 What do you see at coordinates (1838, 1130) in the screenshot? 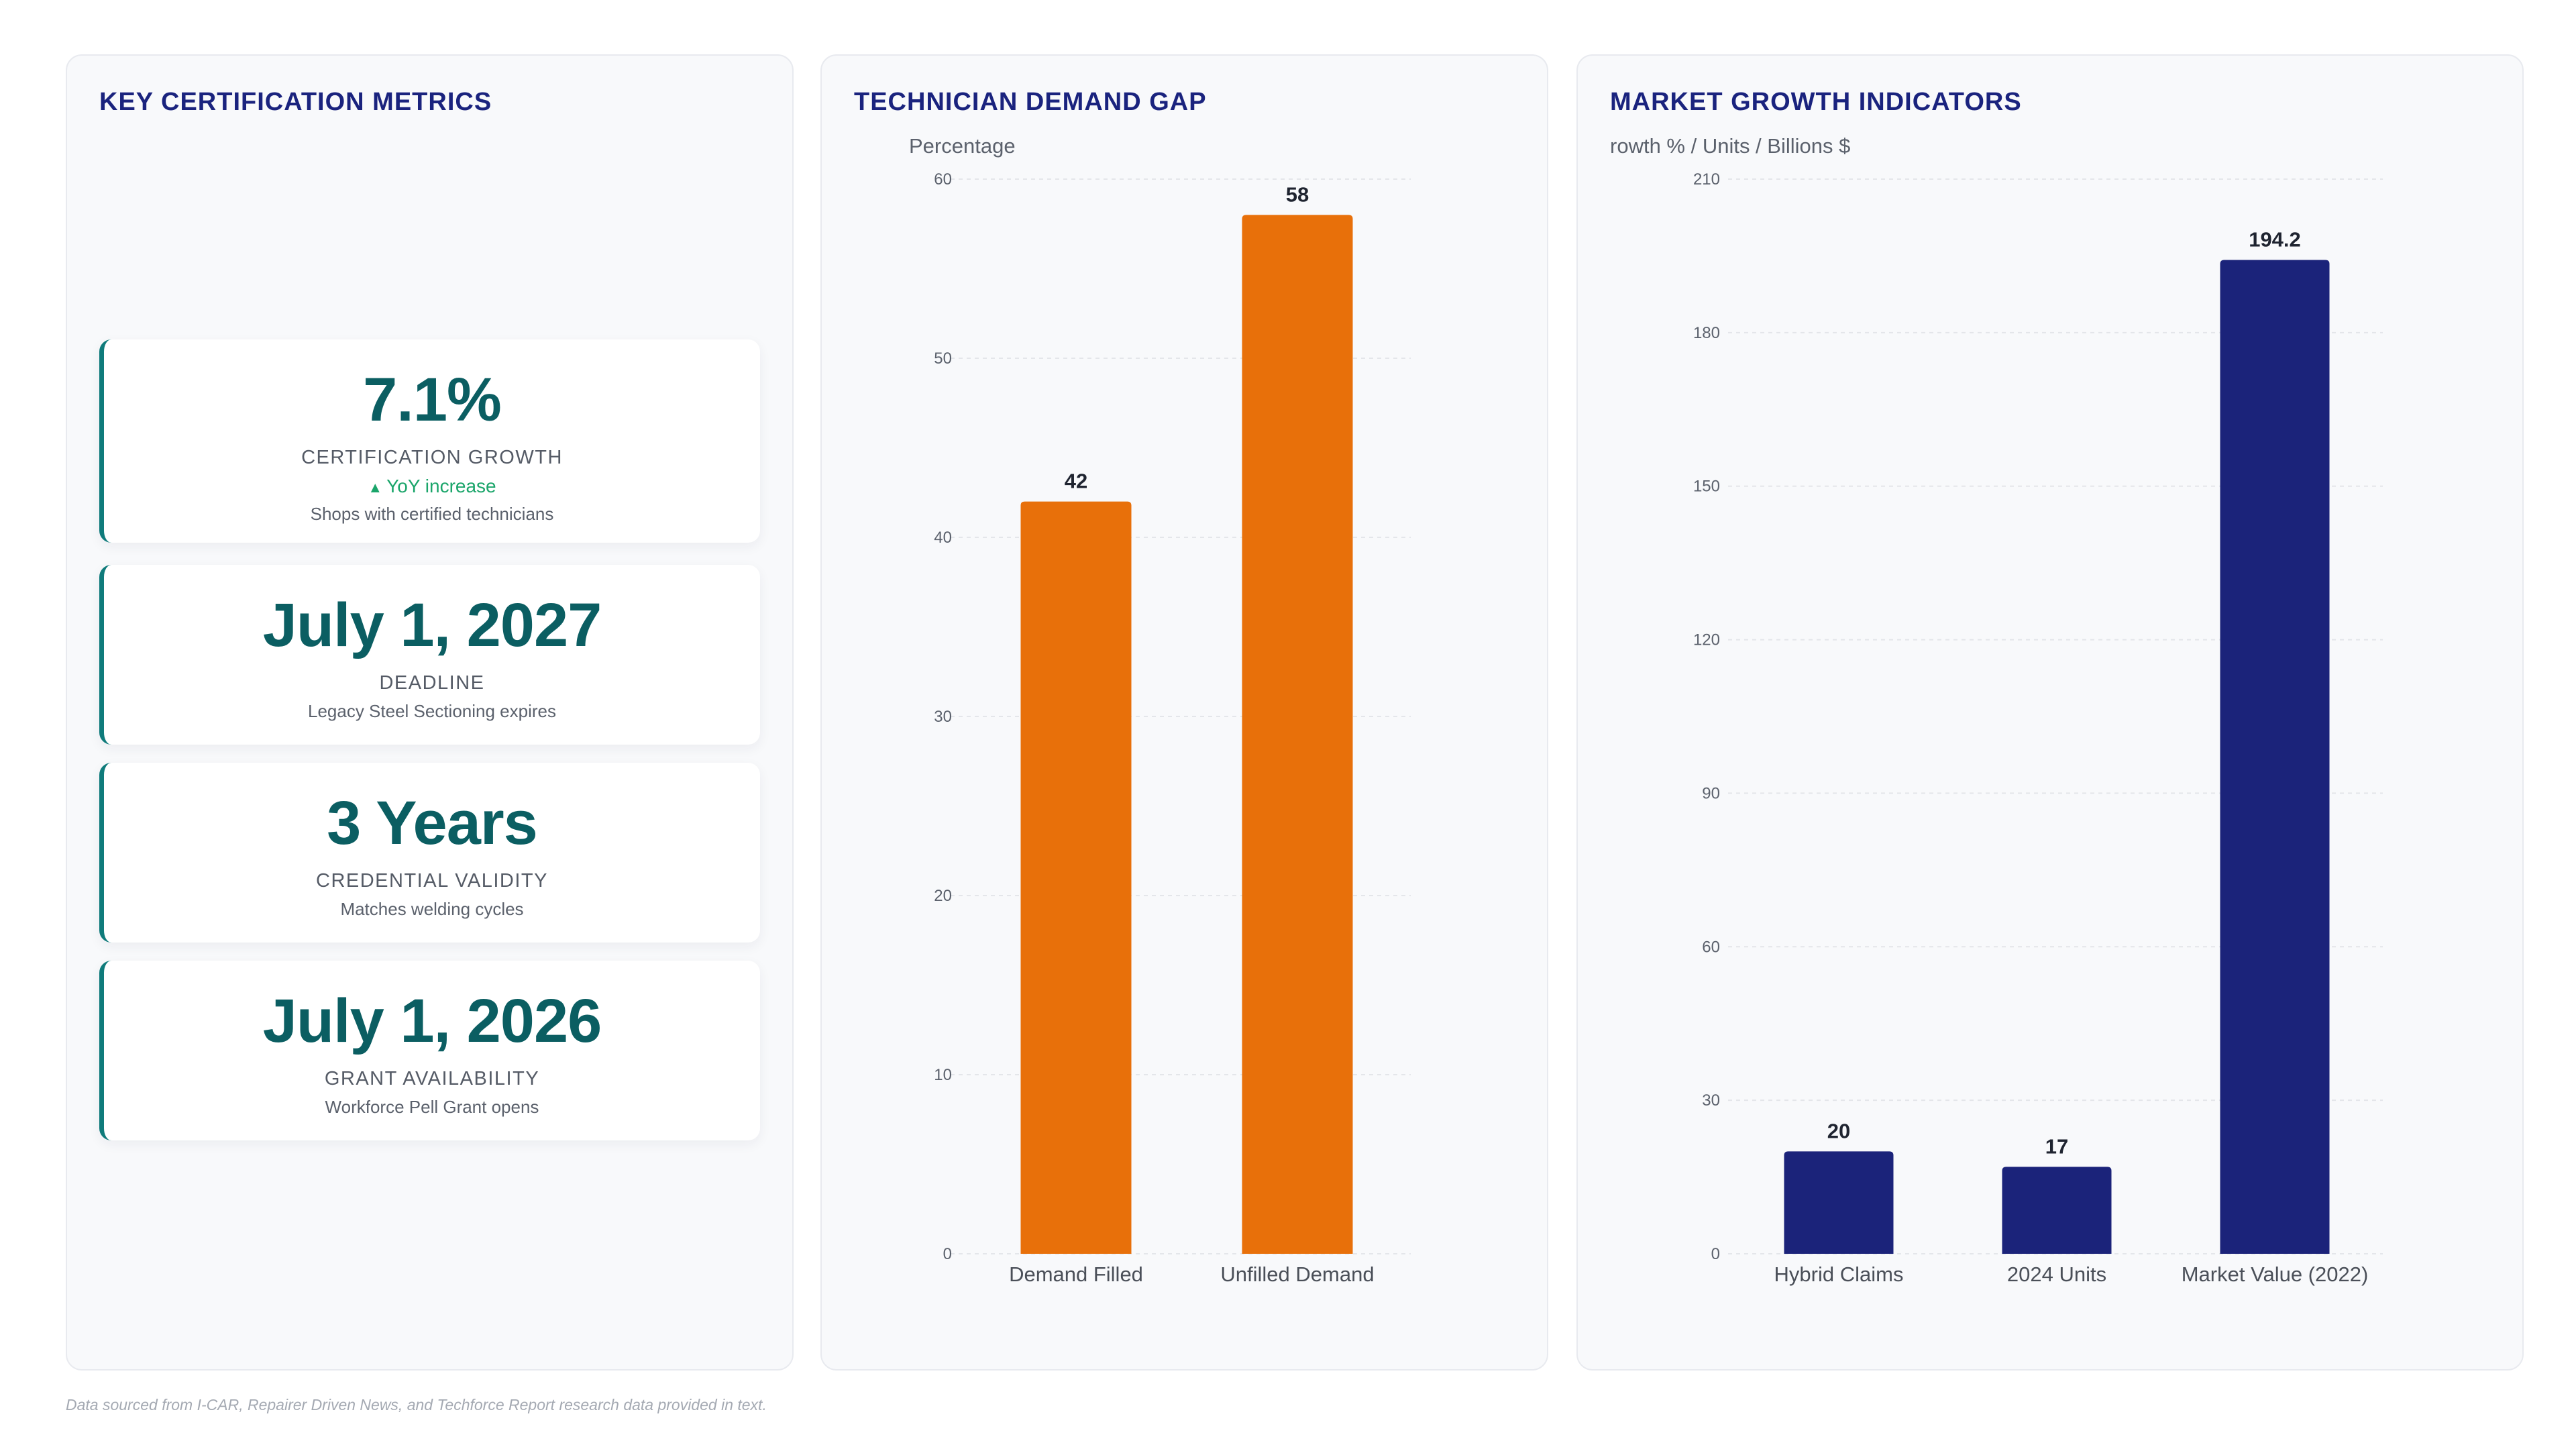
I see `data-label: 20` at bounding box center [1838, 1130].